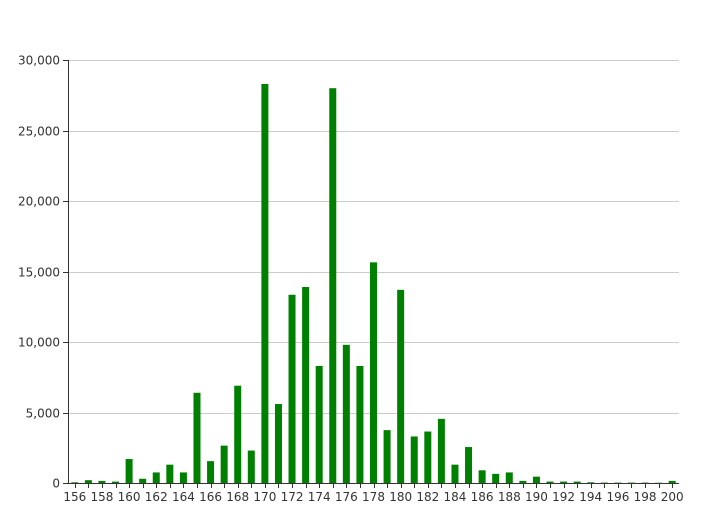  I want to click on x-tick-label: 170, so click(264, 497).